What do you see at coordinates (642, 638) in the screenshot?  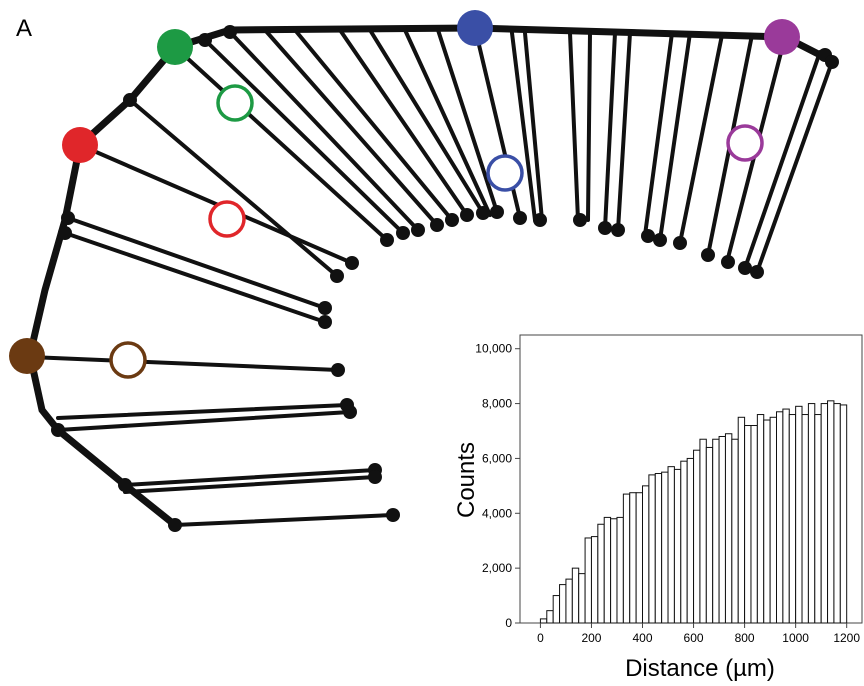 I see `x-tick-label: 400` at bounding box center [642, 638].